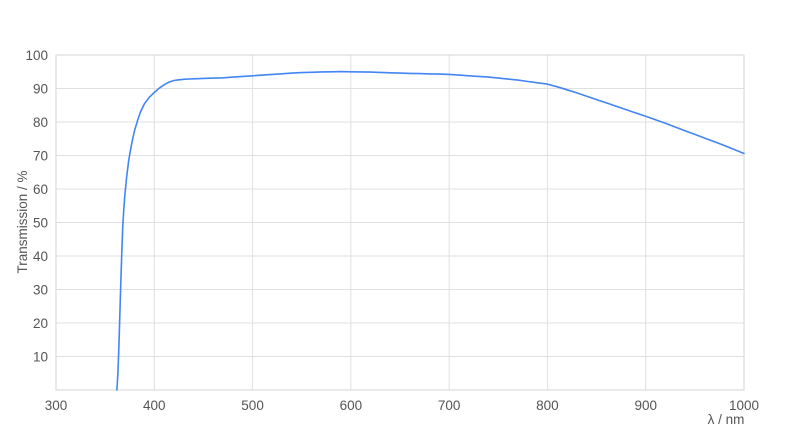 The image size is (800, 446). Describe the element at coordinates (744, 405) in the screenshot. I see `svg-text: 1000` at that location.